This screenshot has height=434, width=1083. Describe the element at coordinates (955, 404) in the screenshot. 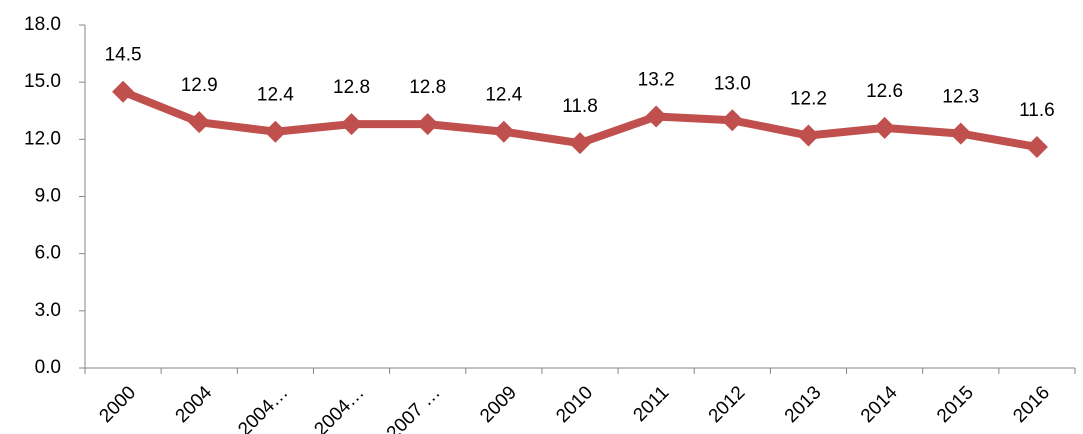

I see `x-tick-label: 2015` at that location.